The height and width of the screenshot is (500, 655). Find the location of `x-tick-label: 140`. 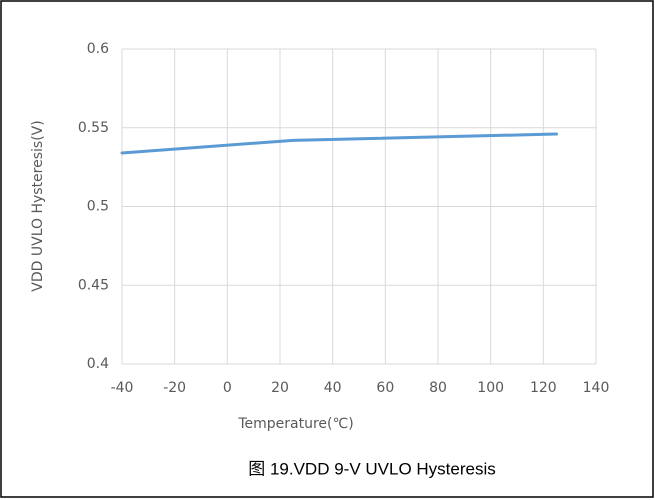

x-tick-label: 140 is located at coordinates (596, 388).